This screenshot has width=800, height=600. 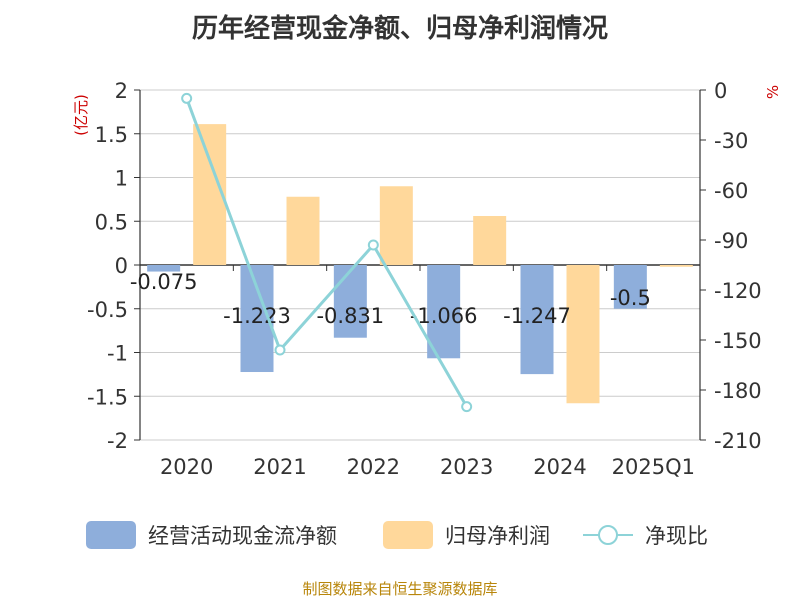 What do you see at coordinates (81, 115) in the screenshot?
I see `y-left-axis-title: (亿元)` at bounding box center [81, 115].